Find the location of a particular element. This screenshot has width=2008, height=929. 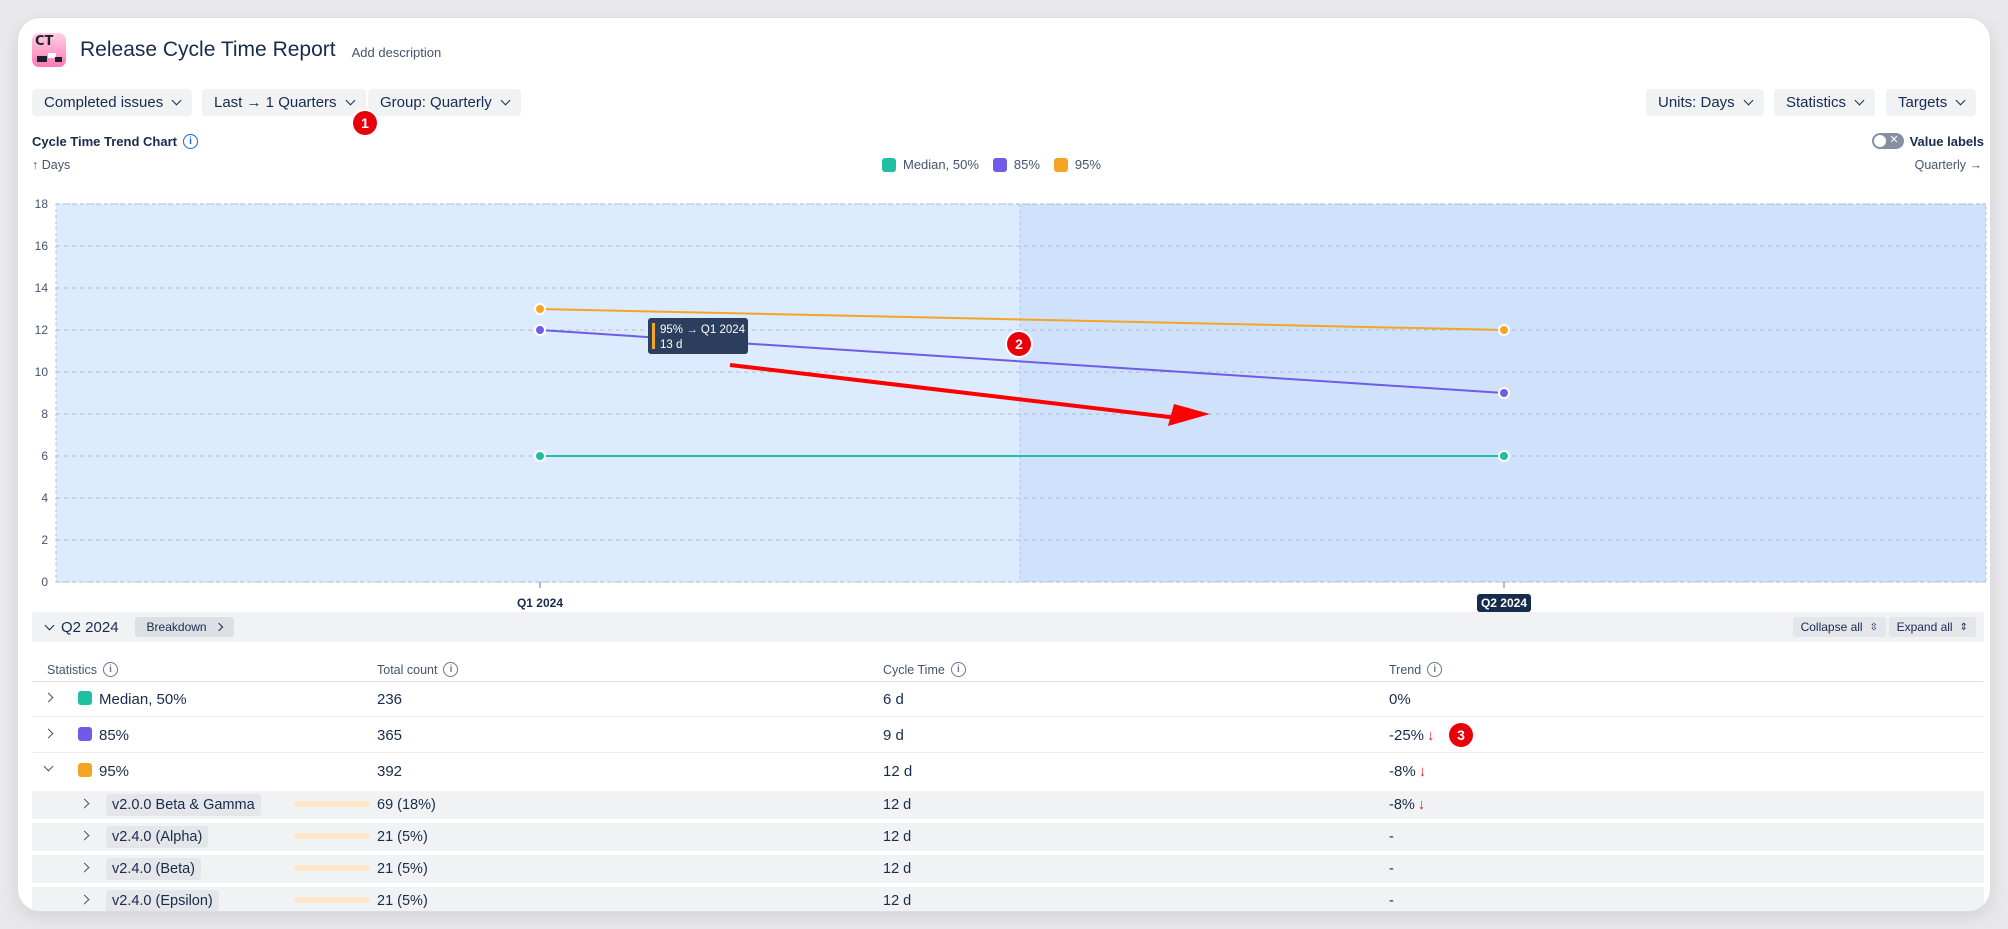

app-logo-icon: CT is located at coordinates (49, 50).